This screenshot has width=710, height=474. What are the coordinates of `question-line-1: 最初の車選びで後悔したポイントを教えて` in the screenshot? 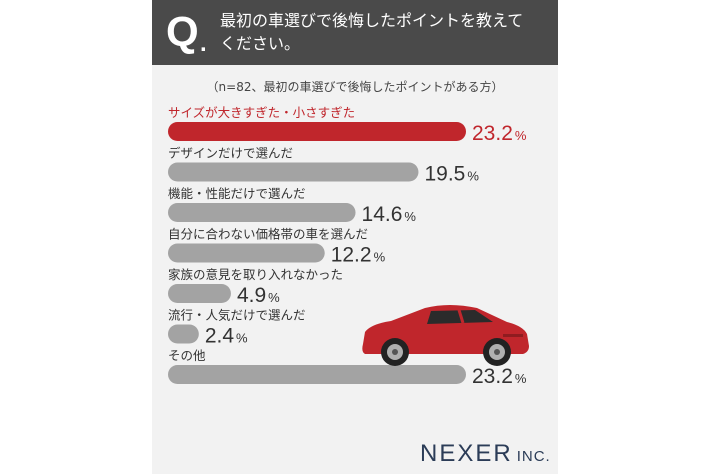 It's located at (372, 20).